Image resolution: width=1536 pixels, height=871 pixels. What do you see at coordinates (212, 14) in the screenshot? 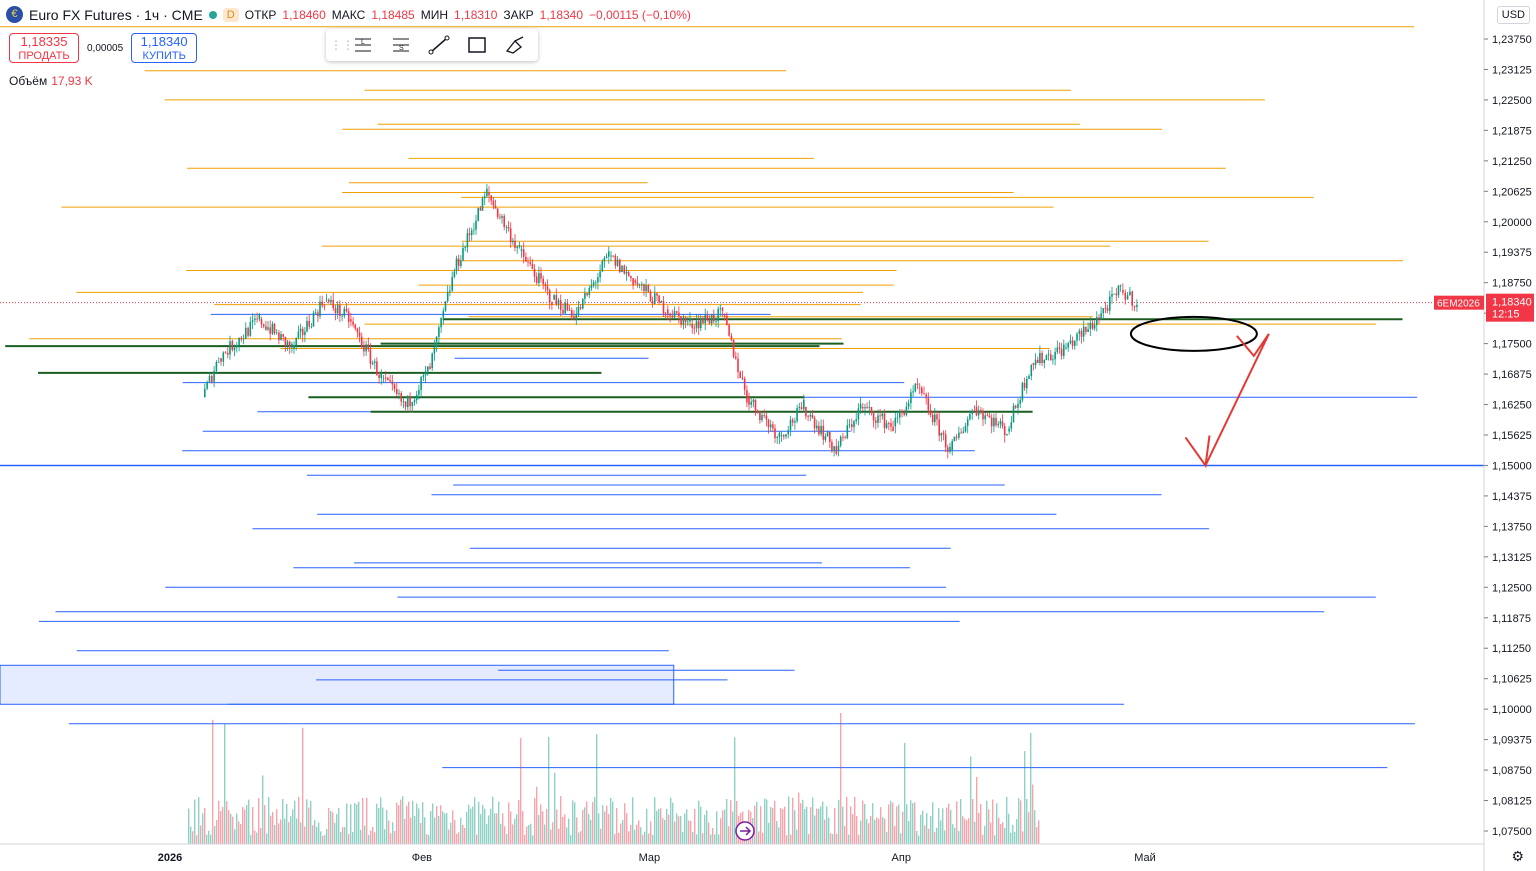
I see `market-status-icon` at bounding box center [212, 14].